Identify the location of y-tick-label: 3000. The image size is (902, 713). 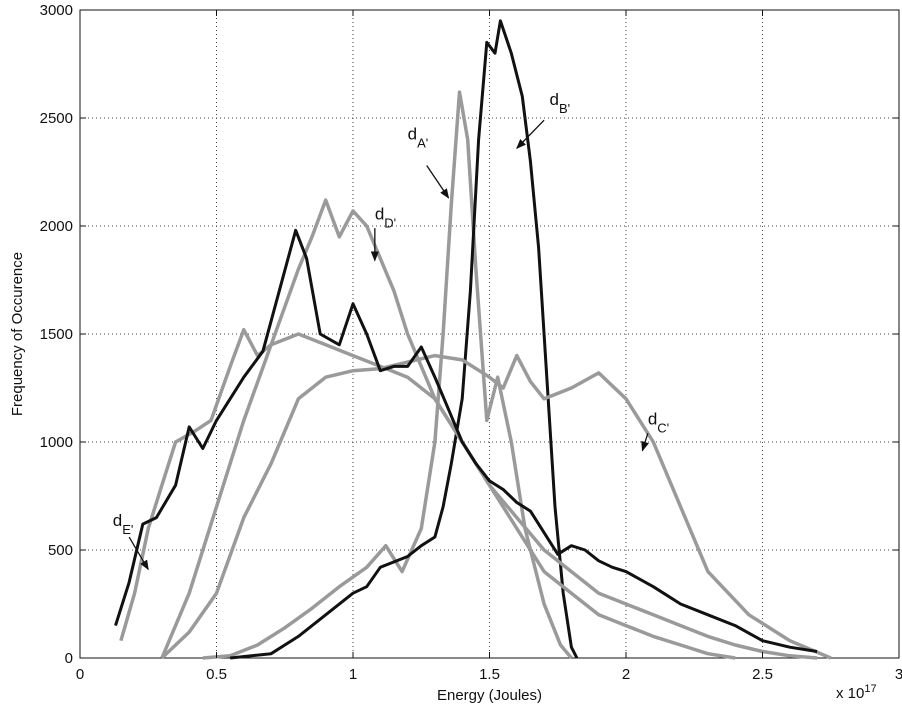
(56, 10).